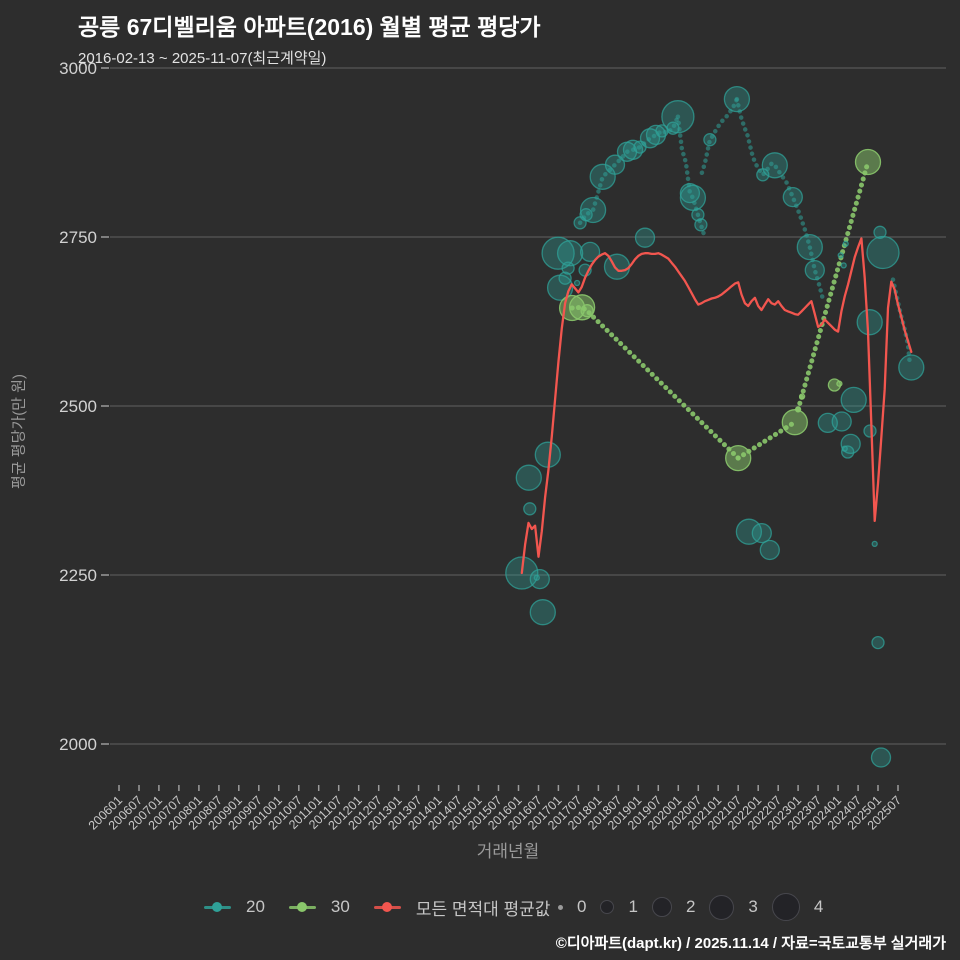 The height and width of the screenshot is (960, 960). What do you see at coordinates (673, 907) in the screenshot?
I see `size-legend-item: 2` at bounding box center [673, 907].